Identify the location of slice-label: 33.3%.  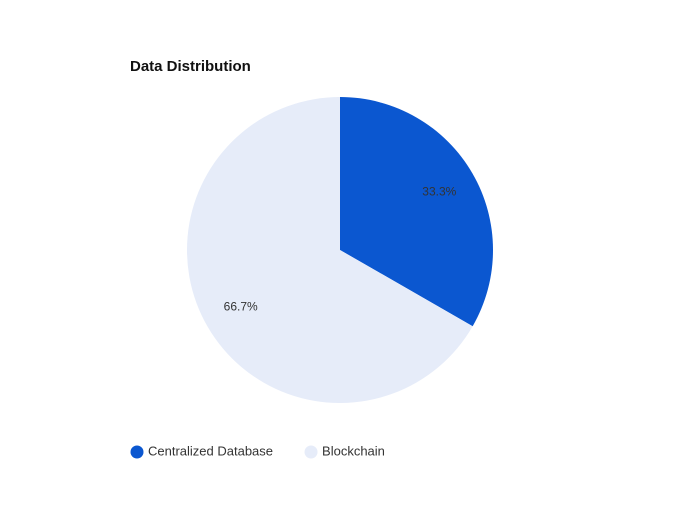
(439, 192).